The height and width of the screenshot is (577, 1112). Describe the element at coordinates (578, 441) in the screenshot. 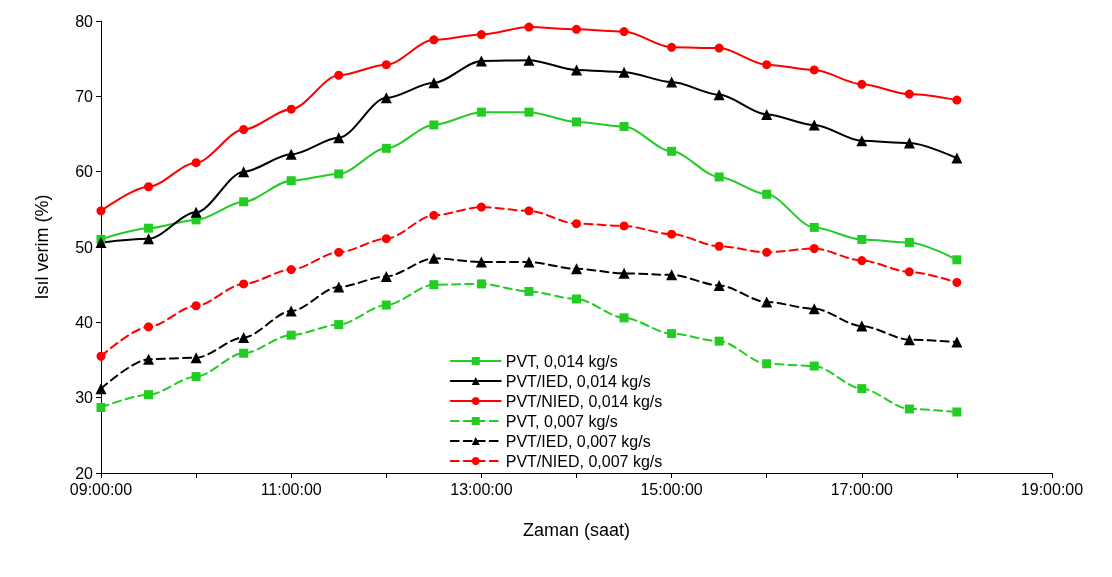

I see `legend-label: PVT/IED, 0,007 kg/s` at that location.